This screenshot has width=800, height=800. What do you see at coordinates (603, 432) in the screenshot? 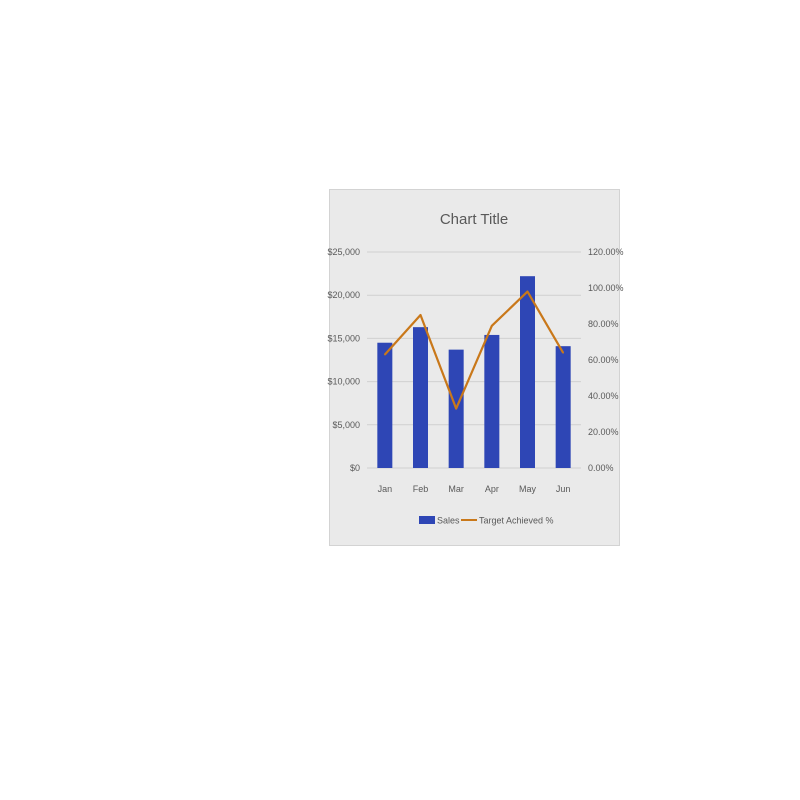
I see `right-axis-tick-label: 20.00%` at bounding box center [603, 432].